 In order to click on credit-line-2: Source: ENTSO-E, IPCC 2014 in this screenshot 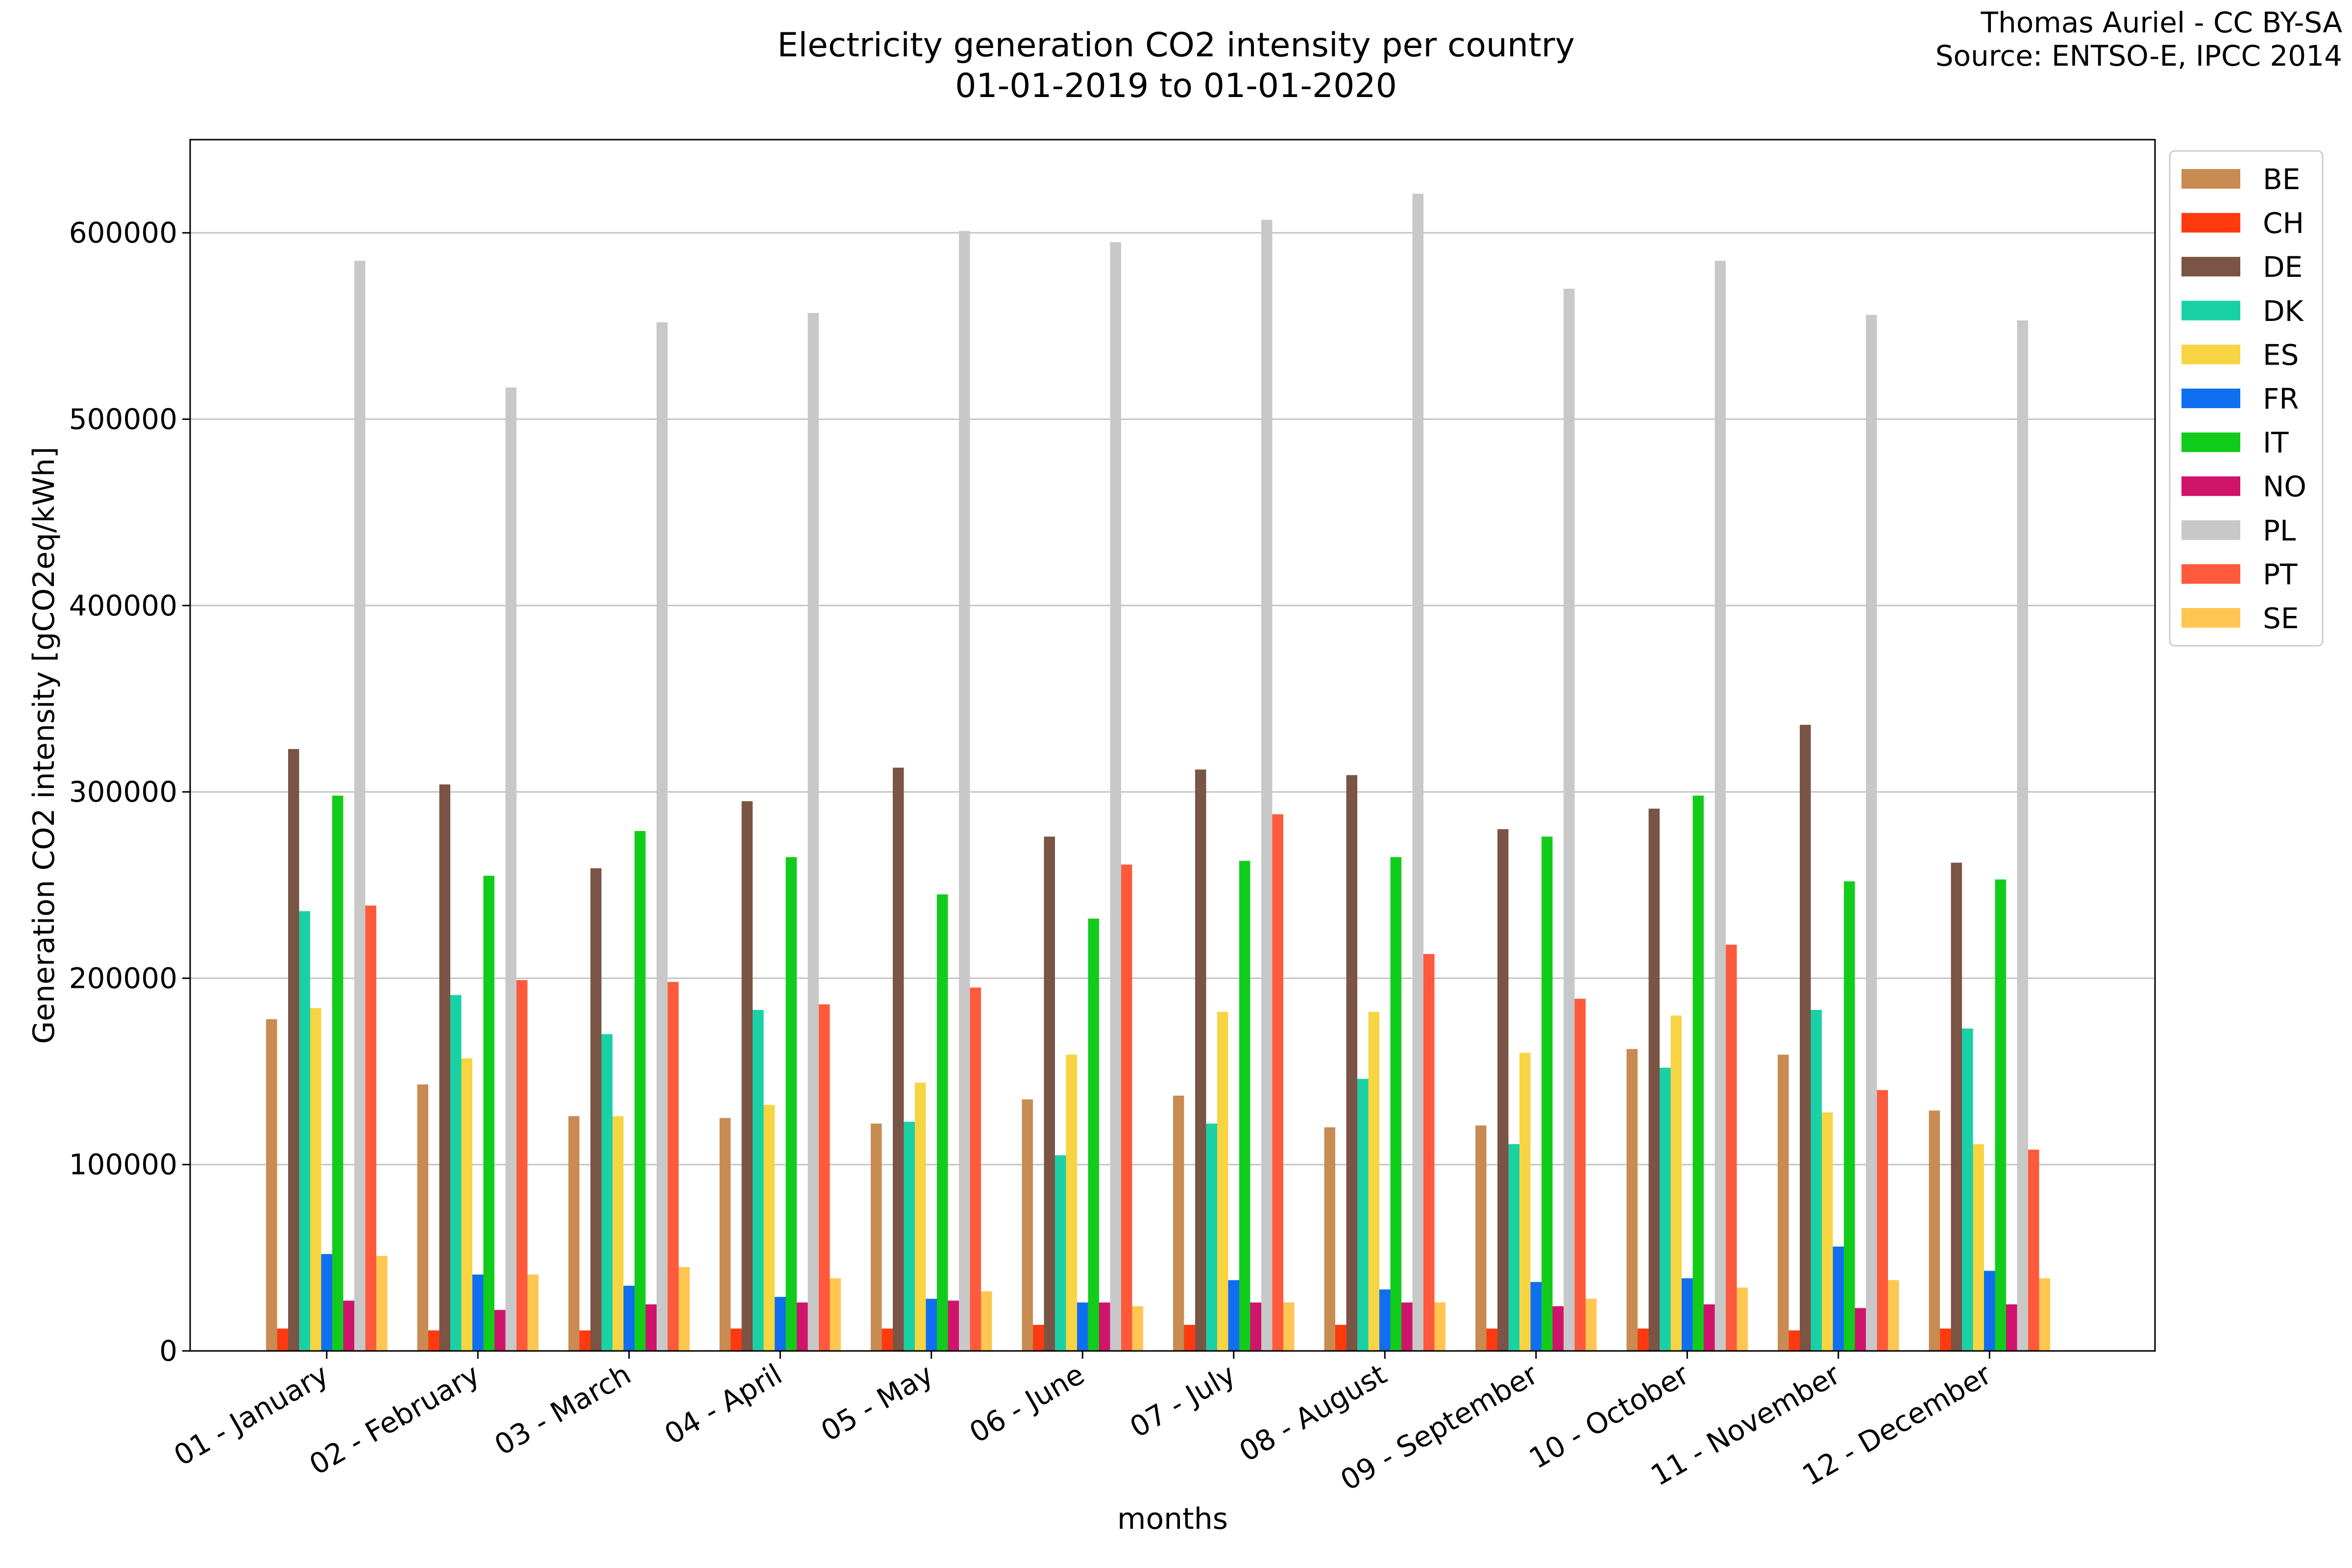, I will do `click(2139, 56)`.